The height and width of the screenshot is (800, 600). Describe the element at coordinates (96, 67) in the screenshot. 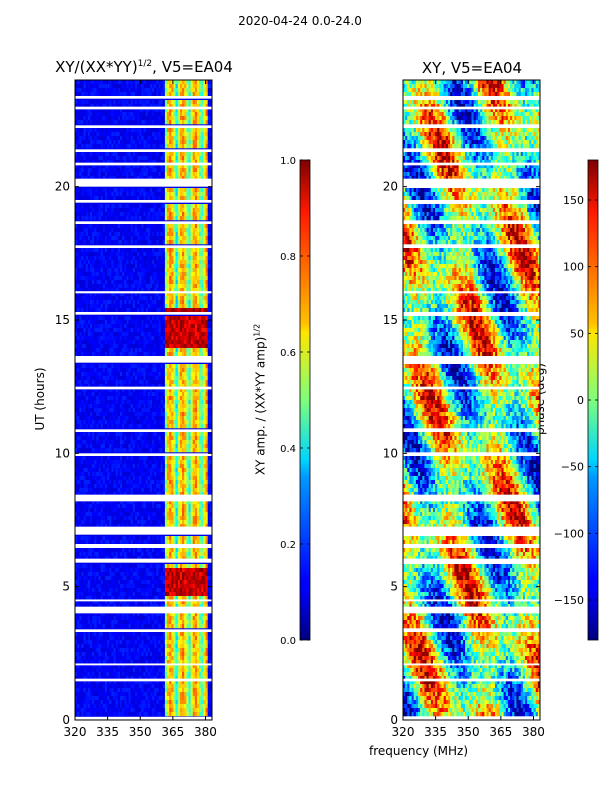

I see `left-title-main: XY/(XX*YY)` at that location.